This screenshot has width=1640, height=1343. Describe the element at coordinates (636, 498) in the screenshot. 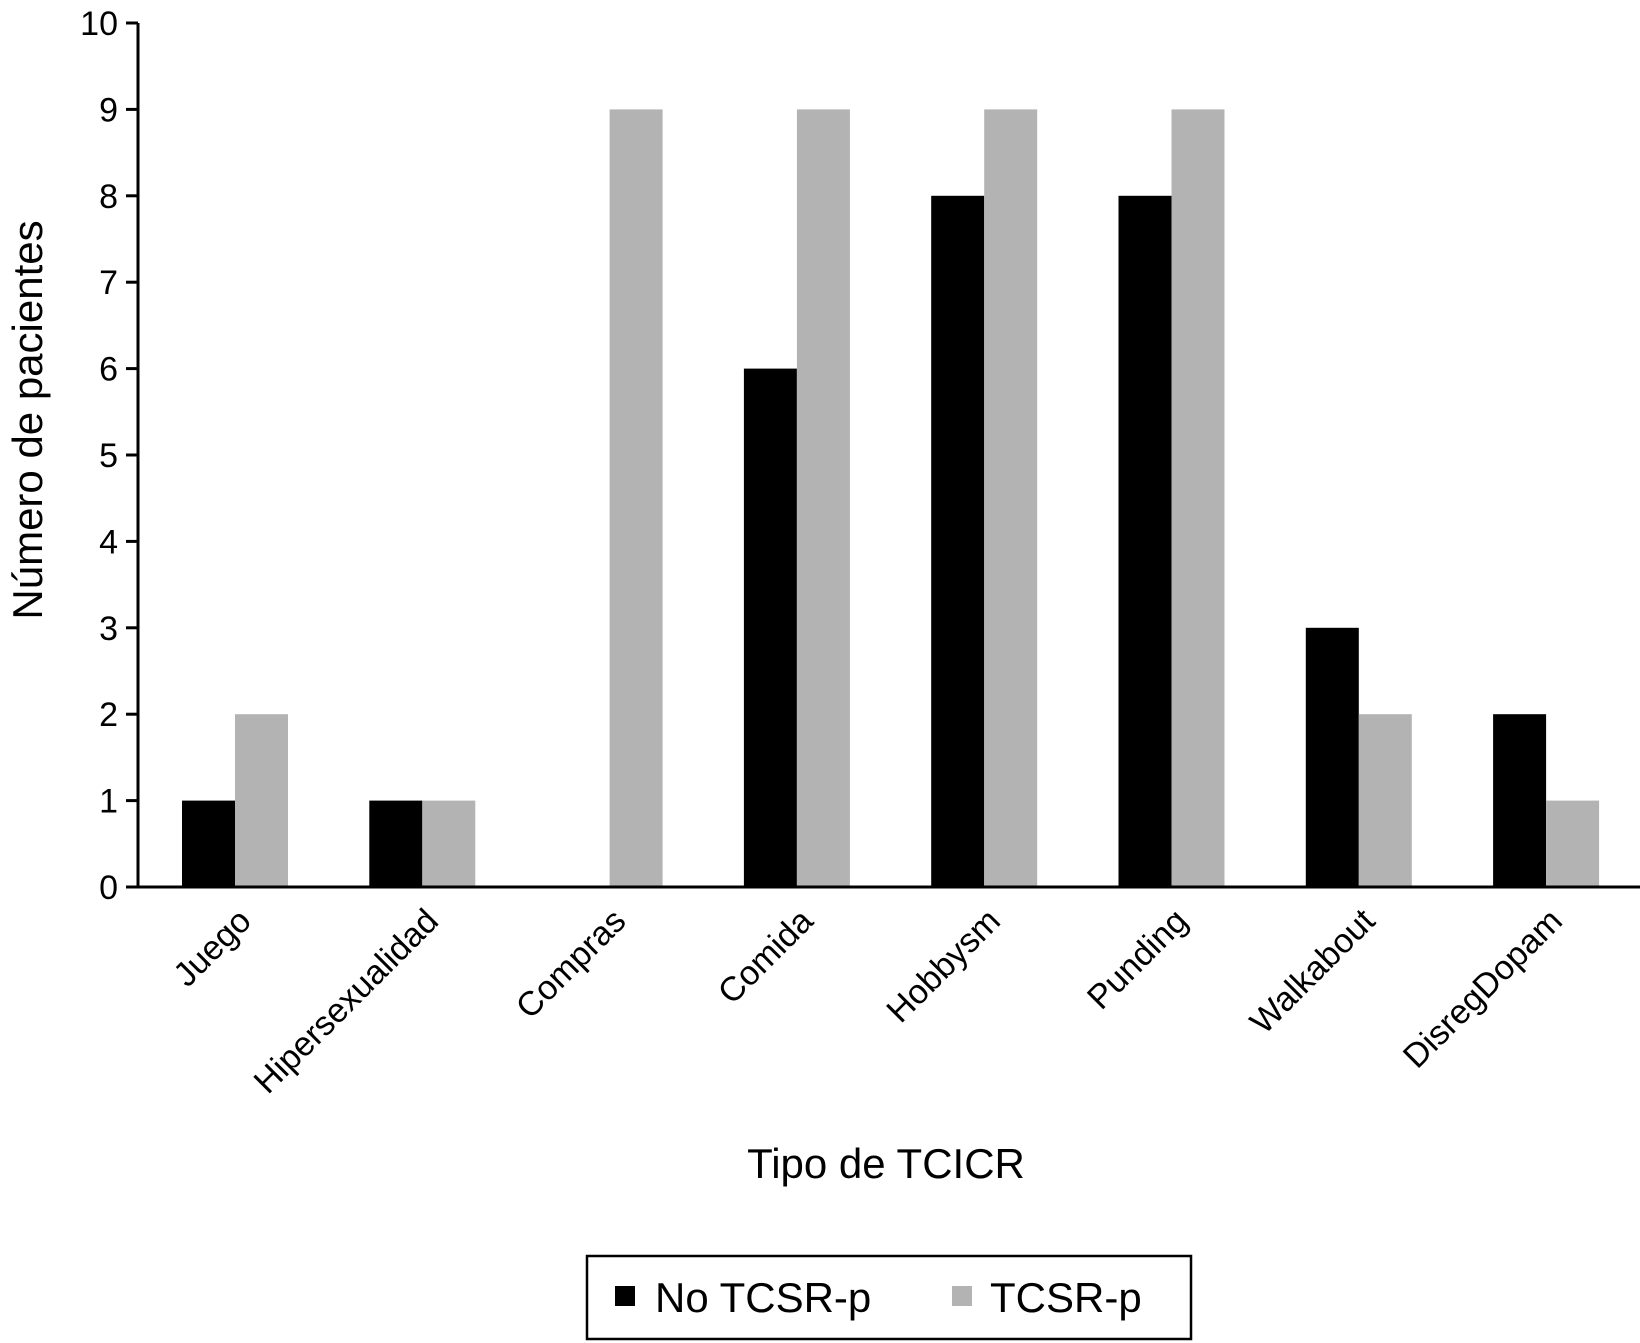

I see `bar-tcsr-p-compras` at that location.